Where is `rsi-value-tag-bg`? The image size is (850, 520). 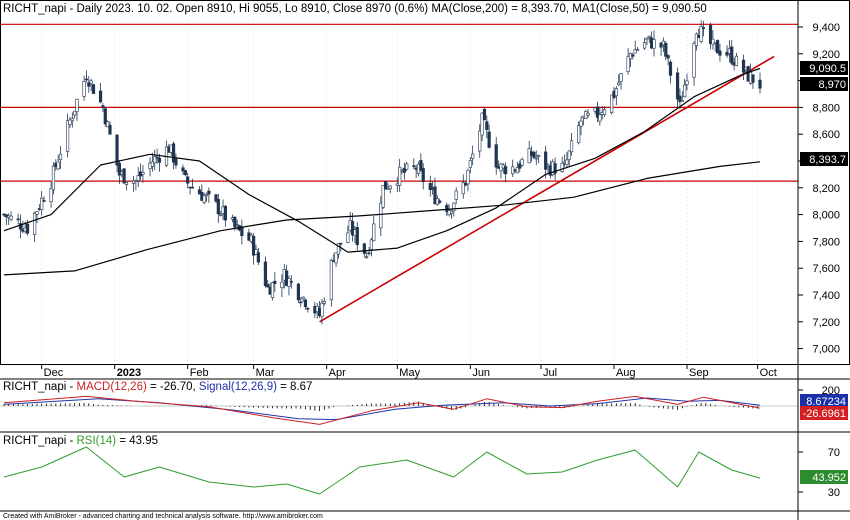 rsi-value-tag-bg is located at coordinates (824, 477).